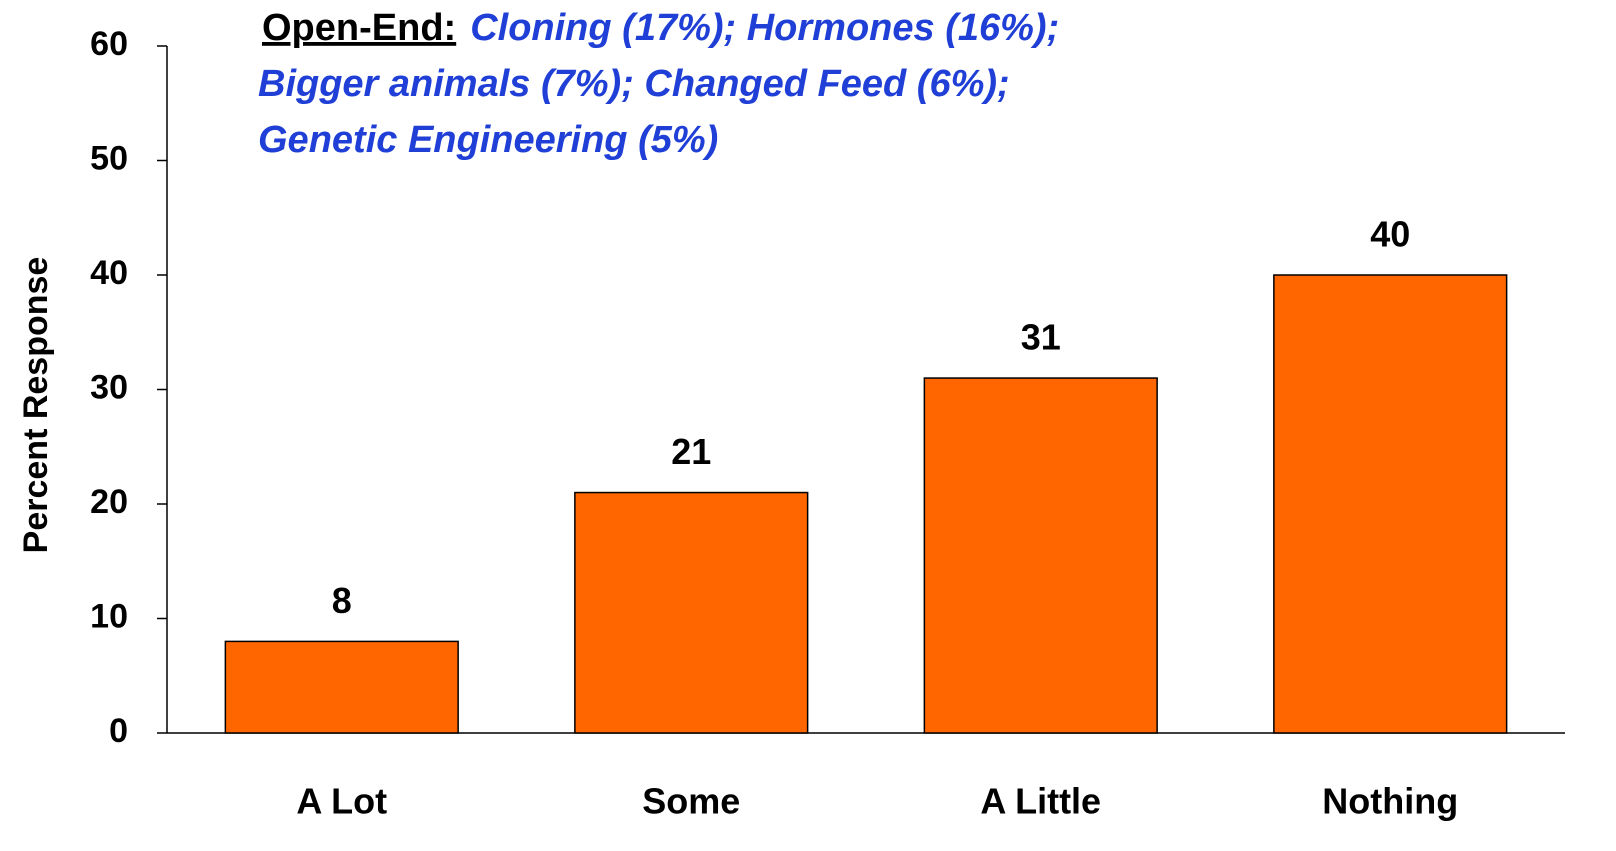 The width and height of the screenshot is (1616, 851). I want to click on value-label: 8, so click(342, 600).